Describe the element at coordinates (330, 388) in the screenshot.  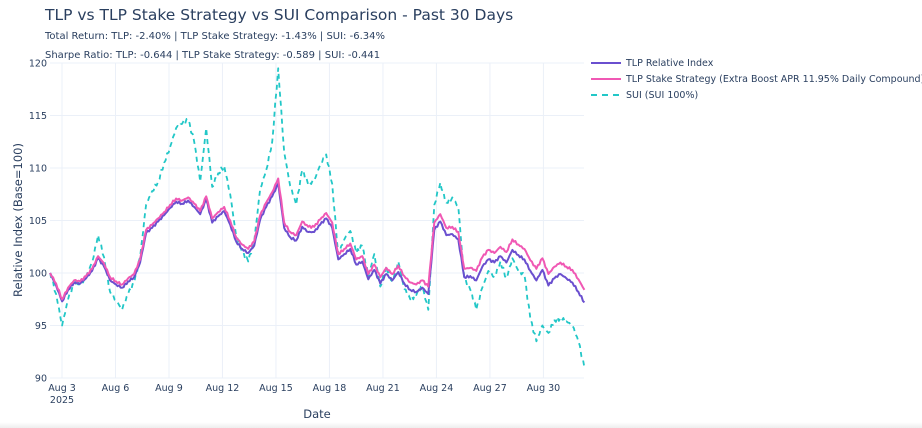
I see `x-tick-label: Aug 18` at that location.